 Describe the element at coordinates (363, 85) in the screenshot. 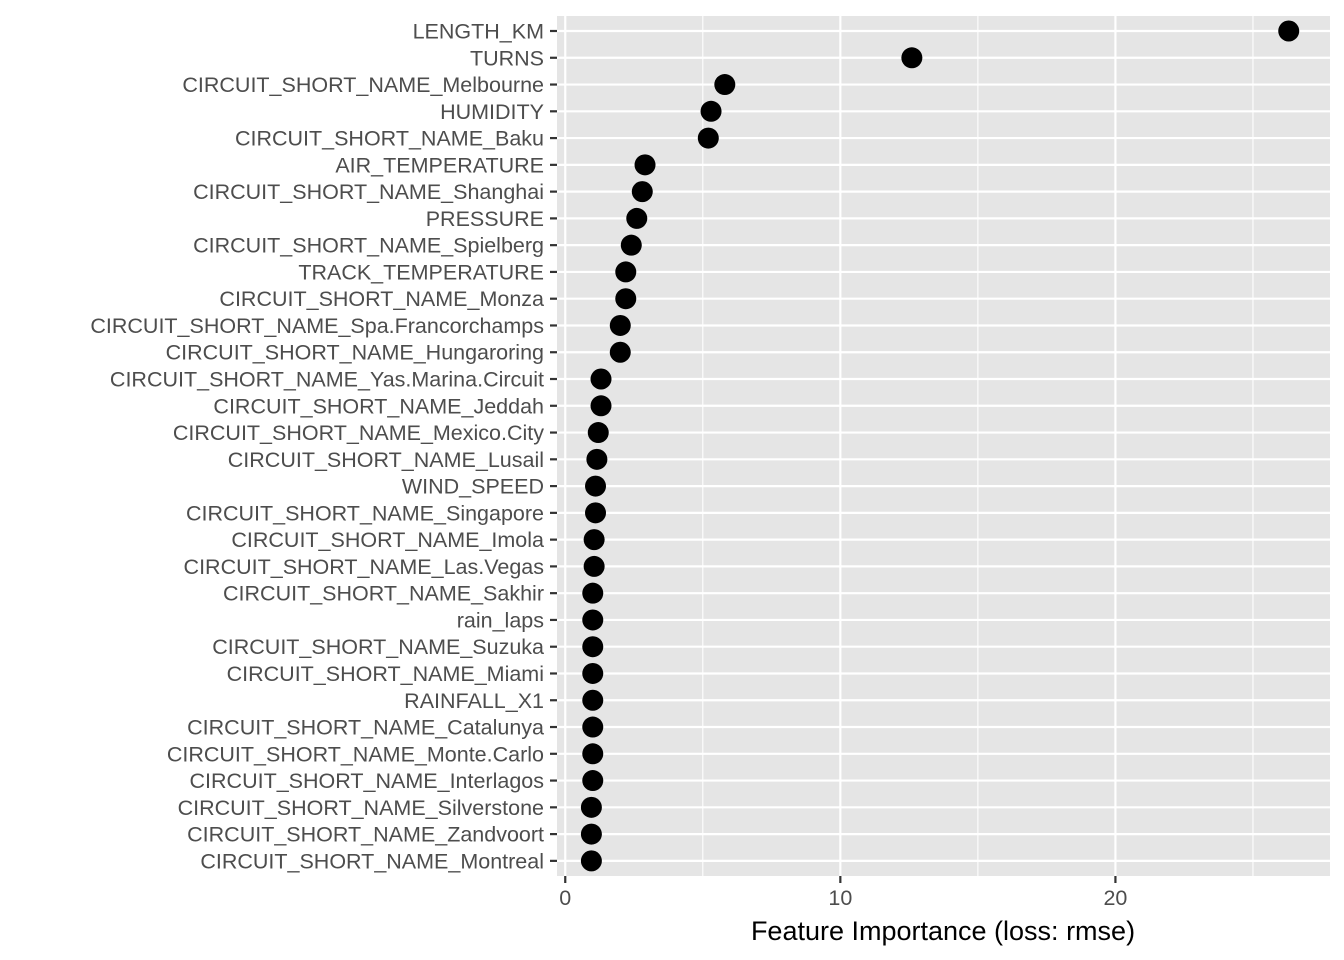

I see `y-tick-label: CIRCUIT_SHORT_NAME_Melbourne` at that location.